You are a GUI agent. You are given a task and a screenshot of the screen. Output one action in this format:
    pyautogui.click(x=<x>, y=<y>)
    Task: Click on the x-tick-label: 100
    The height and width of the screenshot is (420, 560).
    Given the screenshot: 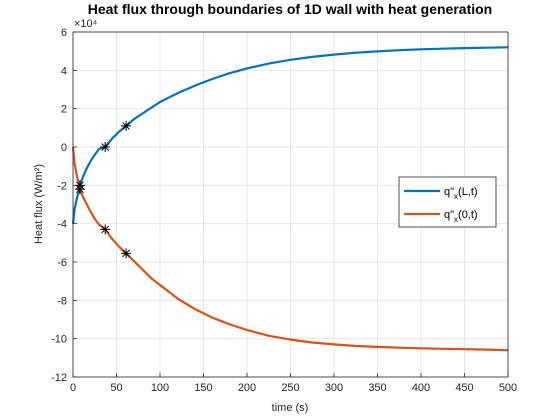 What is the action you would take?
    pyautogui.click(x=160, y=388)
    